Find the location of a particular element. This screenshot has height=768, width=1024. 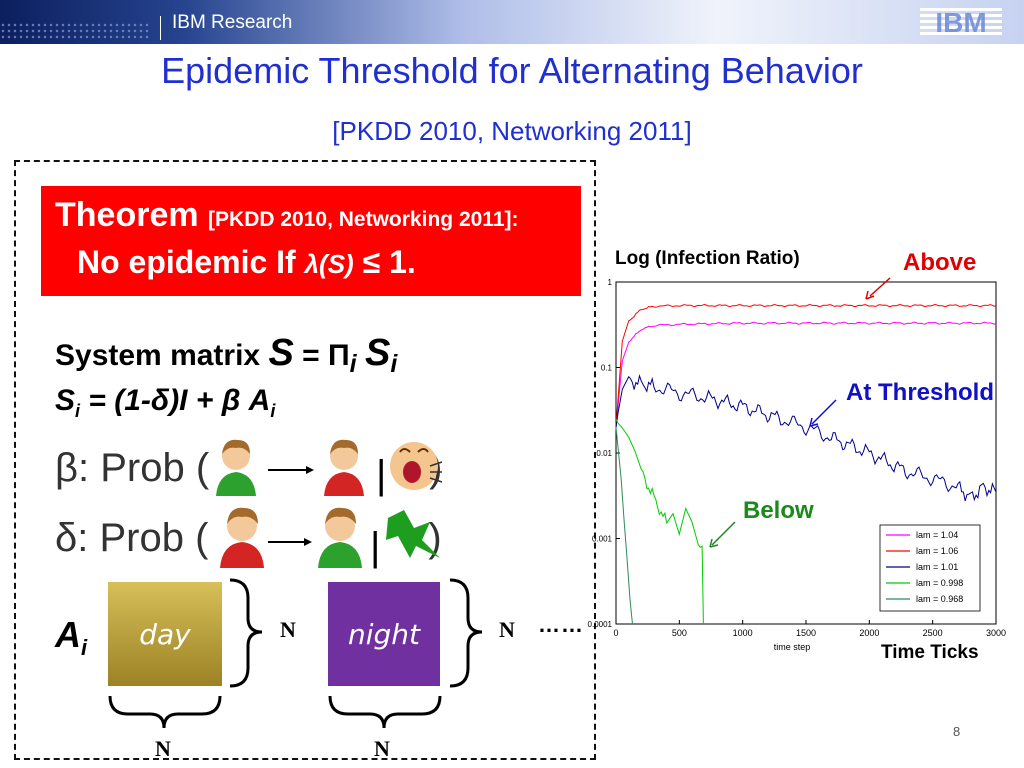

theorem-heading: Theorem [PKDD 2010, Networking 2011]: is located at coordinates (286, 215).